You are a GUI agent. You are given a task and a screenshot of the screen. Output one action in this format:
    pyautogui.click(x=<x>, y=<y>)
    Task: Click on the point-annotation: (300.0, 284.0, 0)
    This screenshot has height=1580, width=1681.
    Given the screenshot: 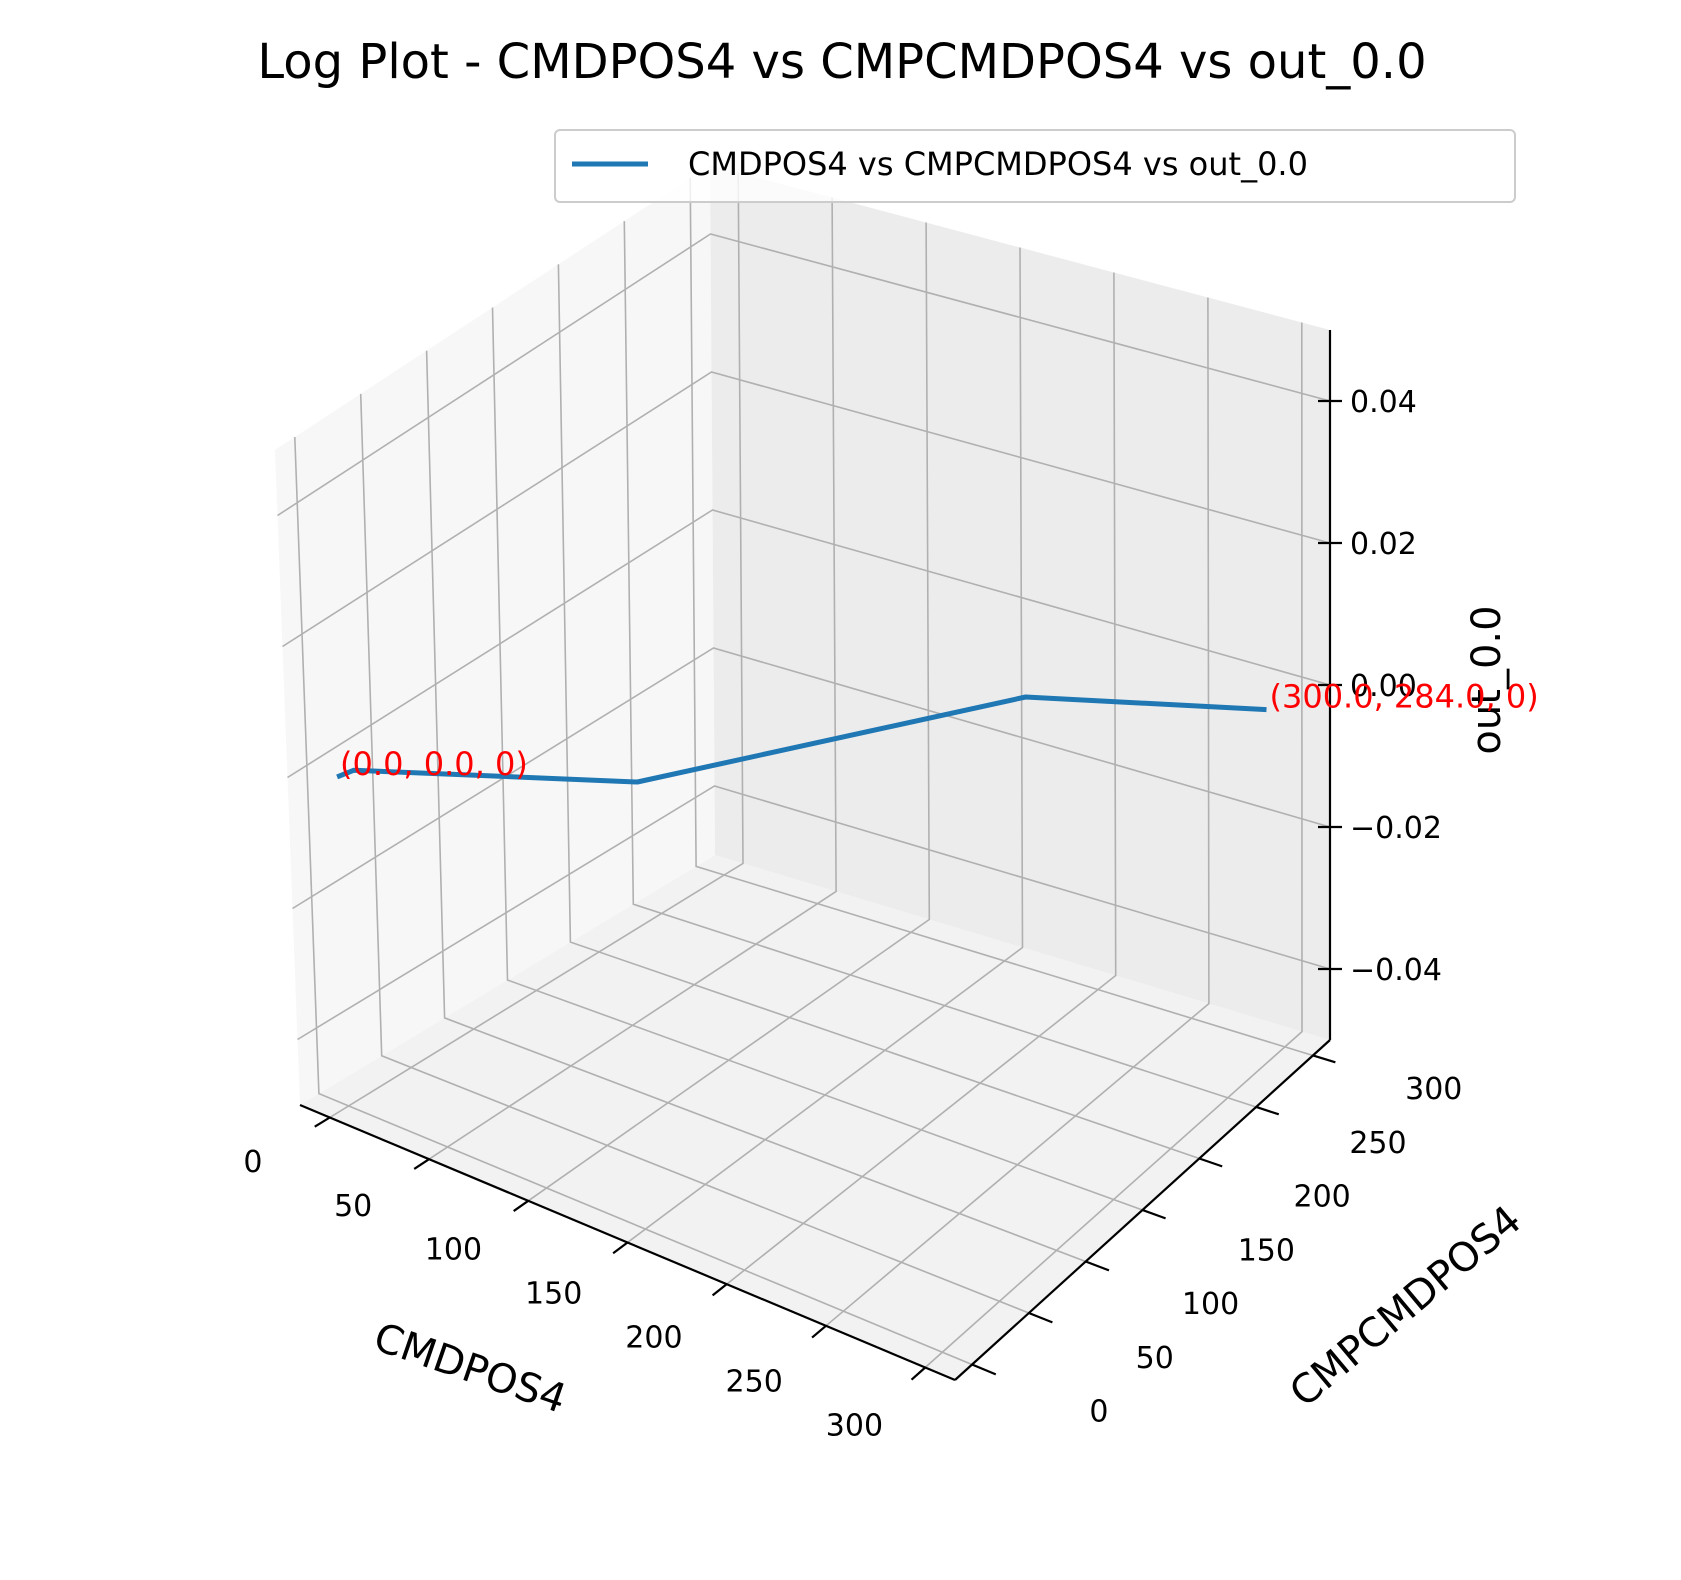 What is the action you would take?
    pyautogui.click(x=1403, y=697)
    